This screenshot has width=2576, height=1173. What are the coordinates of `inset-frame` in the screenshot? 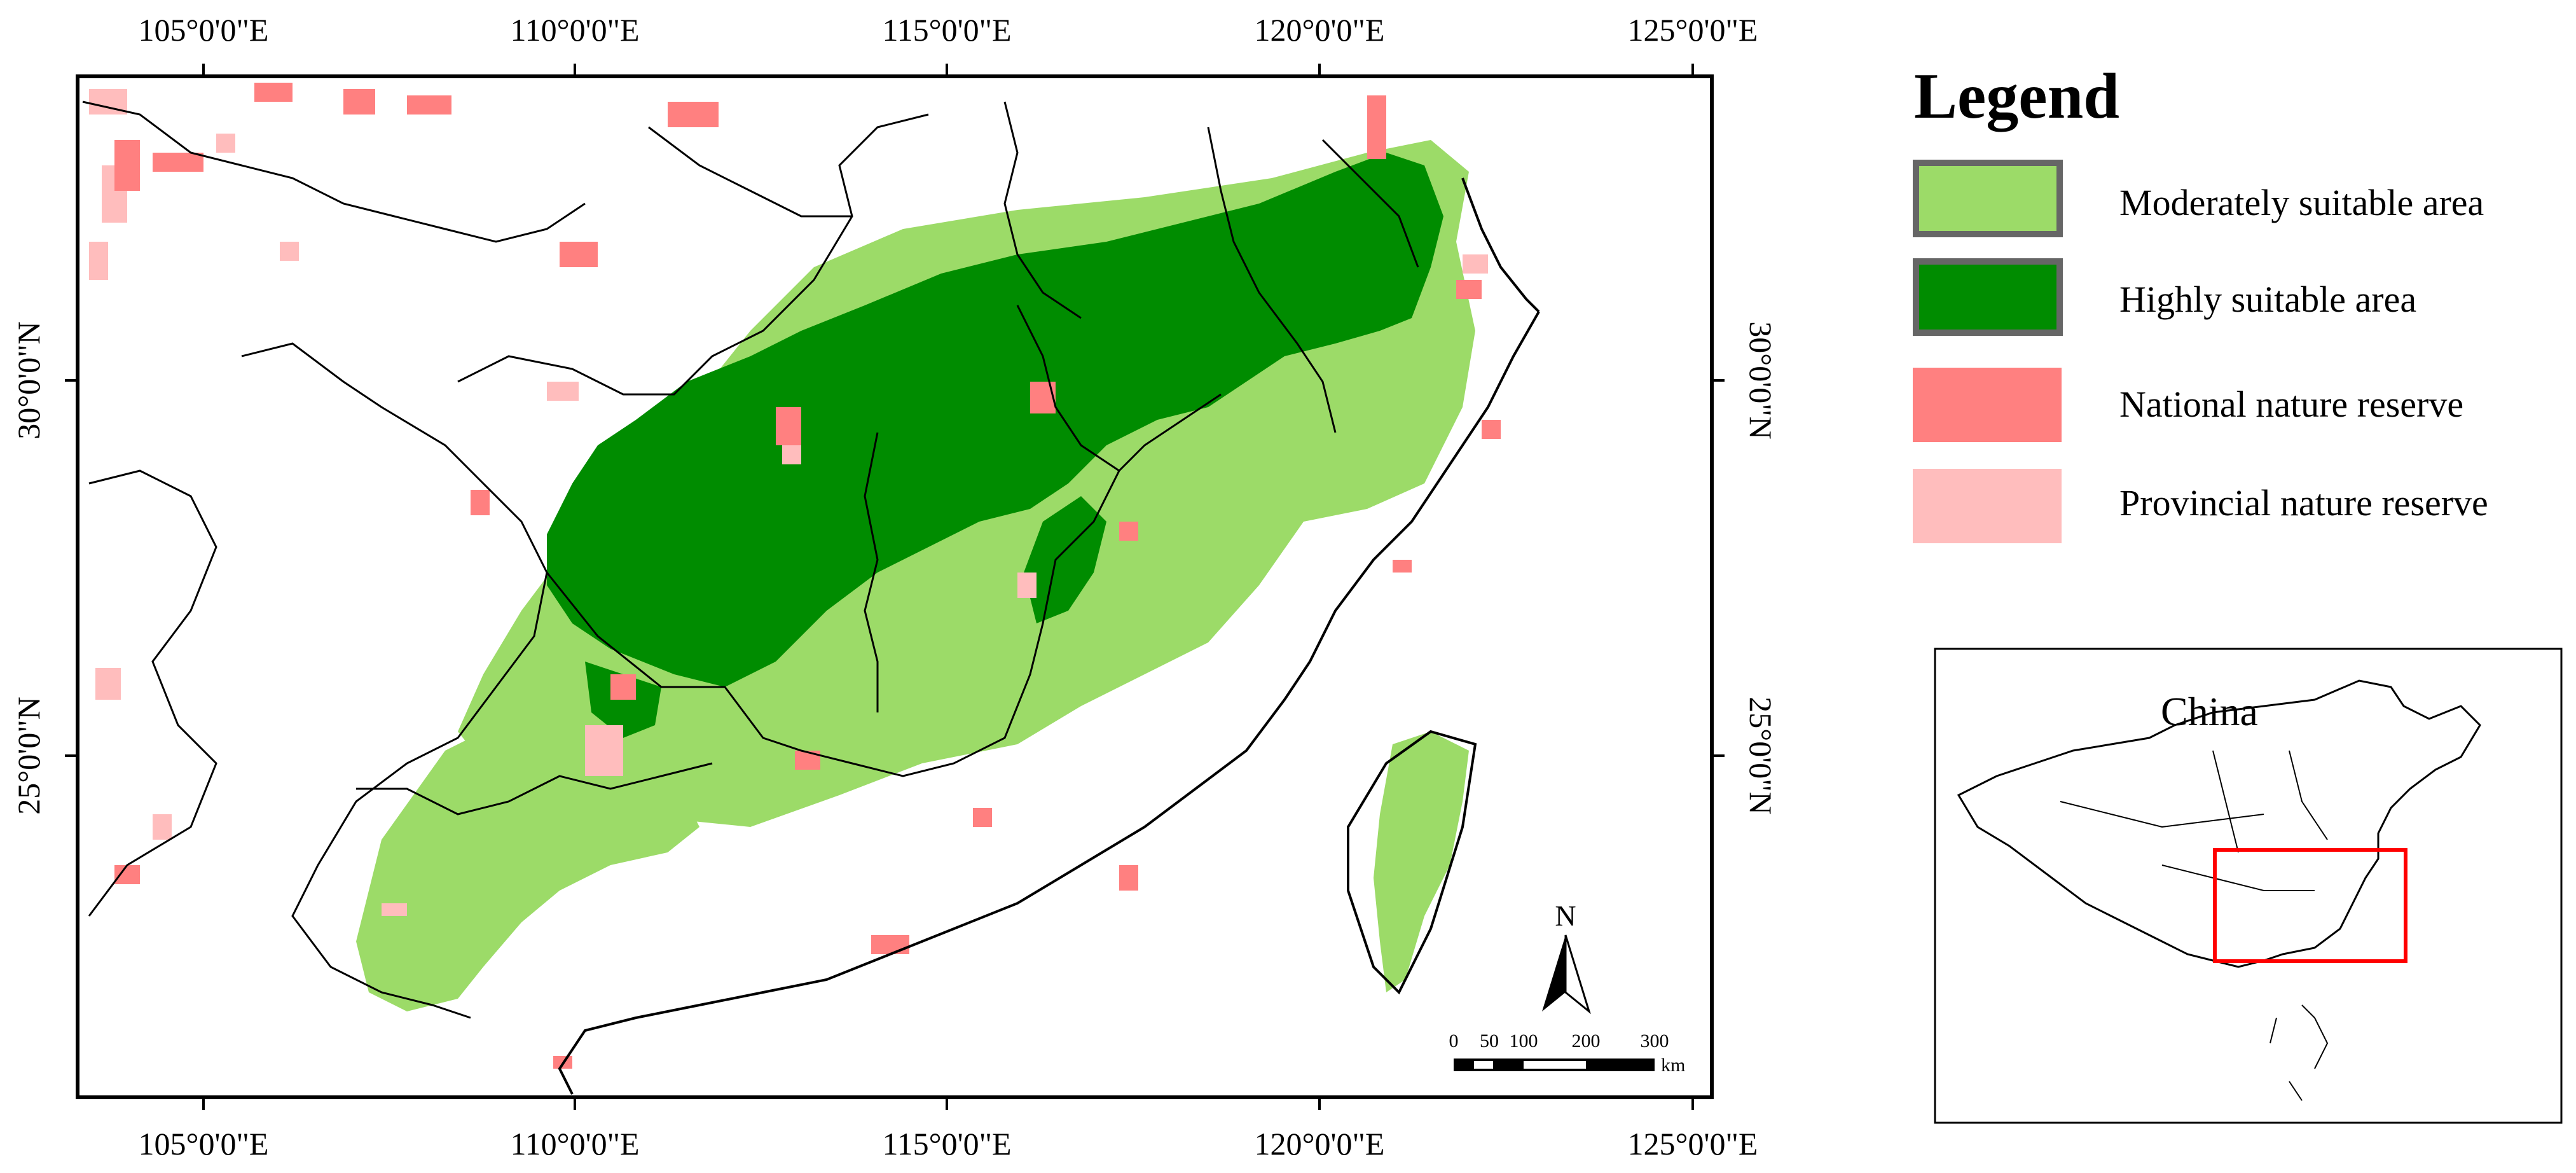 It's located at (2248, 886).